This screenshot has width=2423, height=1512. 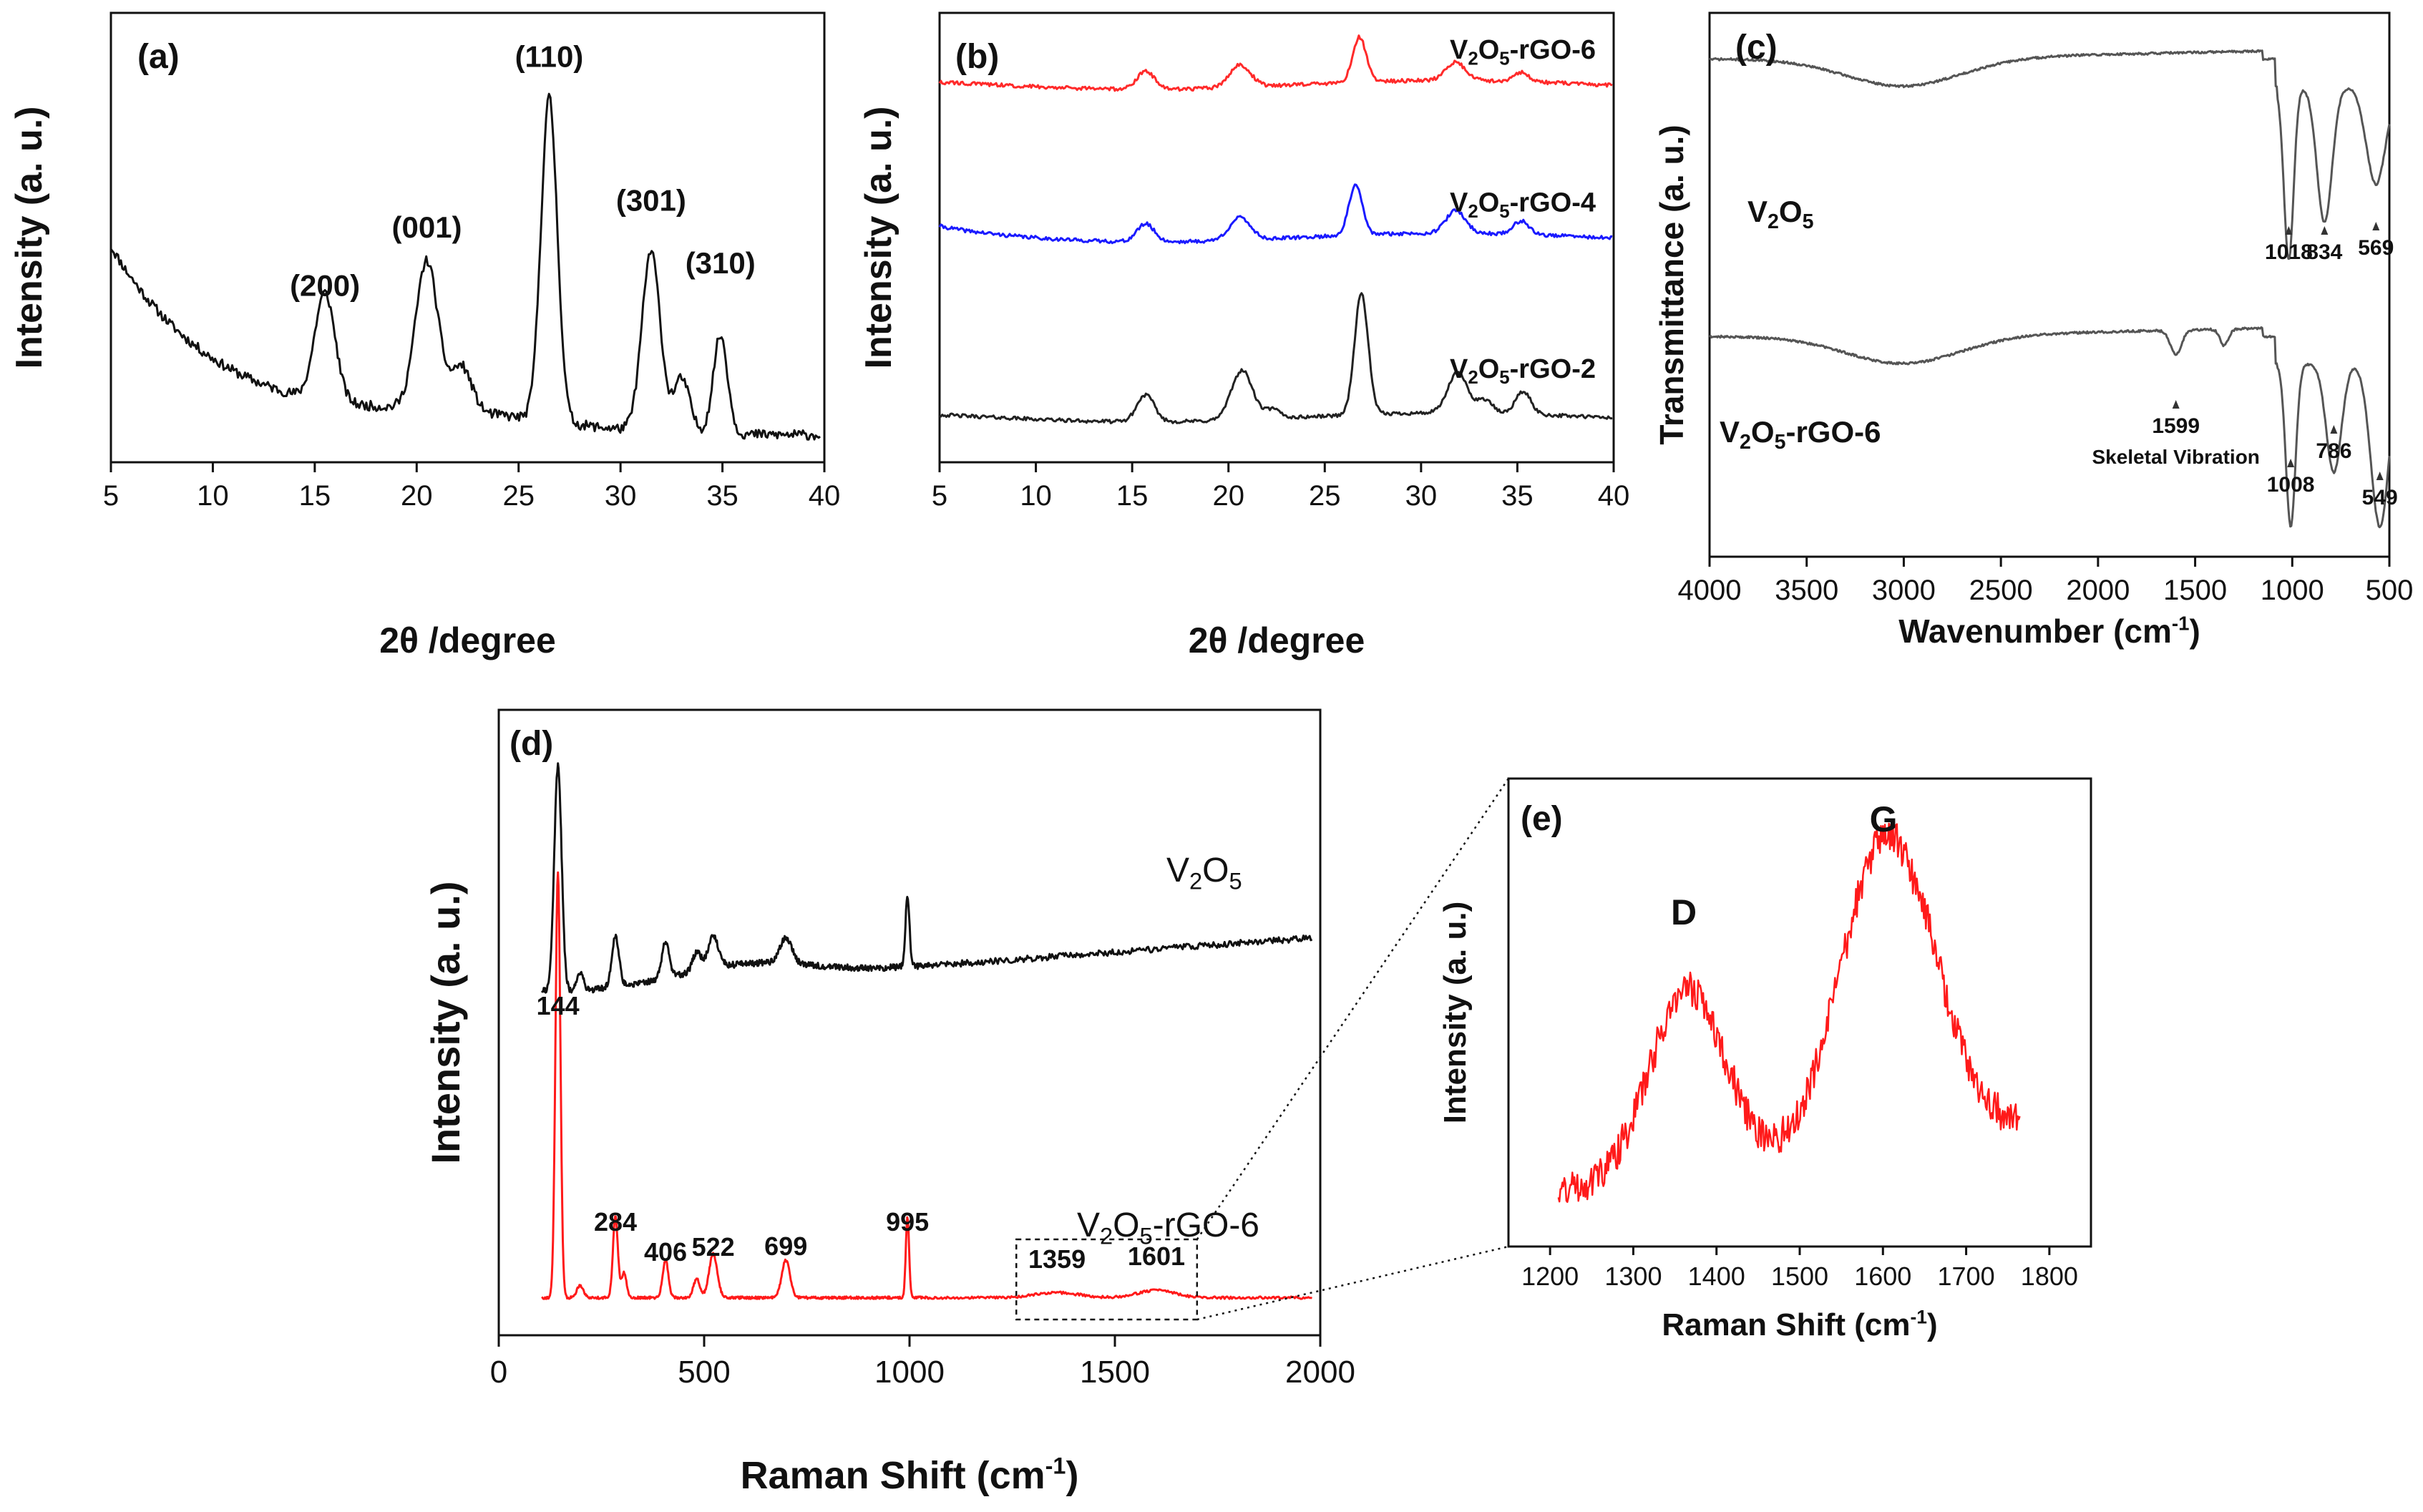 I want to click on peak-label: D, so click(x=1684, y=912).